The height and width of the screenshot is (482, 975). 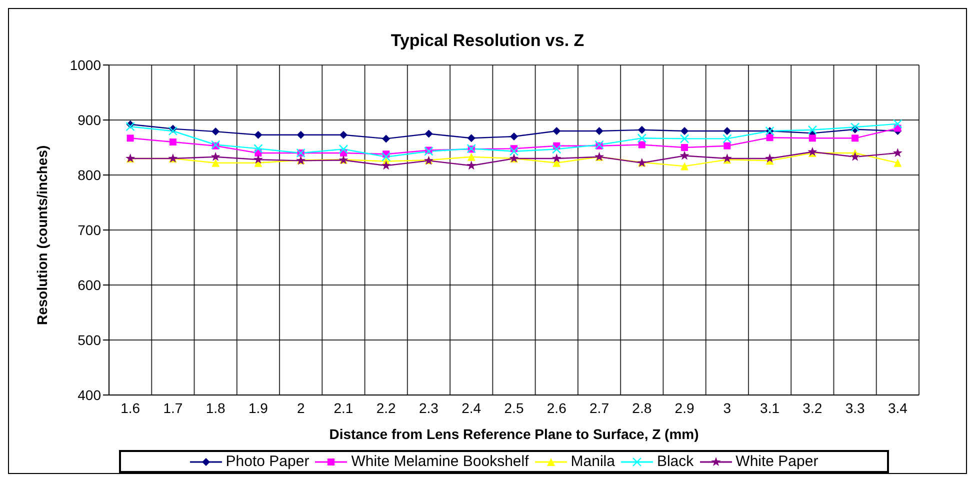 I want to click on x-tick-label: 2.7, so click(x=600, y=408).